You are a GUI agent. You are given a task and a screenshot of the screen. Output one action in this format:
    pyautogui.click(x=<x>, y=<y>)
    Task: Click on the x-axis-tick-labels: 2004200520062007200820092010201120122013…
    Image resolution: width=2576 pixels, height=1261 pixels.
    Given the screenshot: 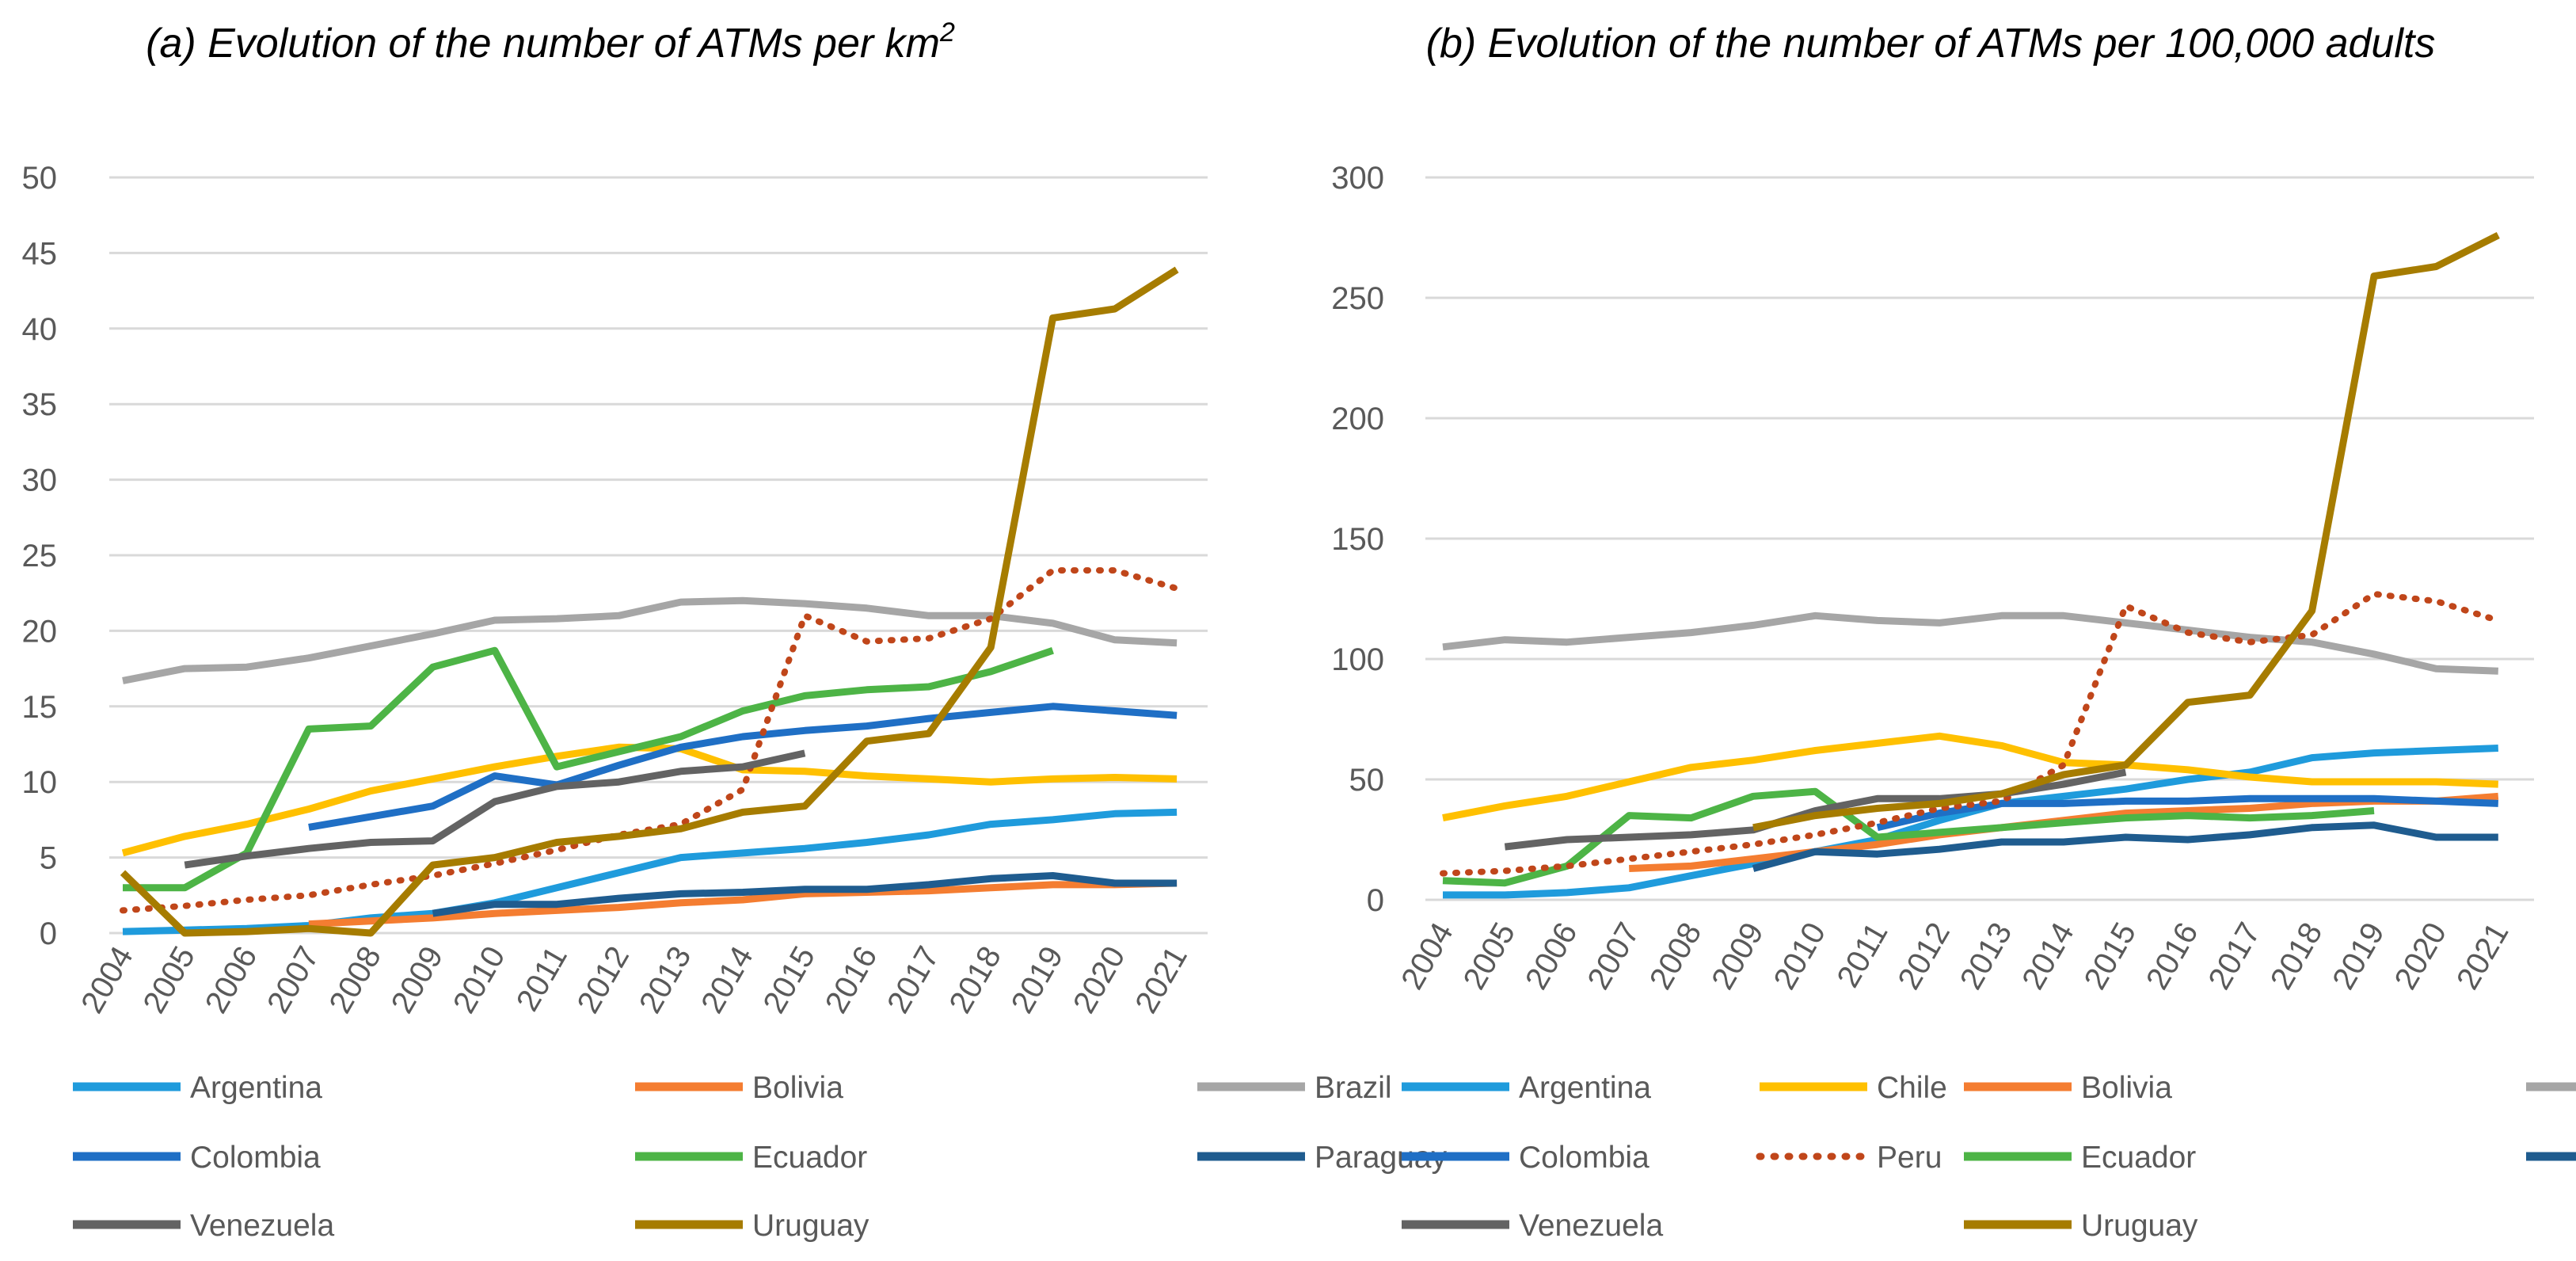 What is the action you would take?
    pyautogui.click(x=1955, y=956)
    